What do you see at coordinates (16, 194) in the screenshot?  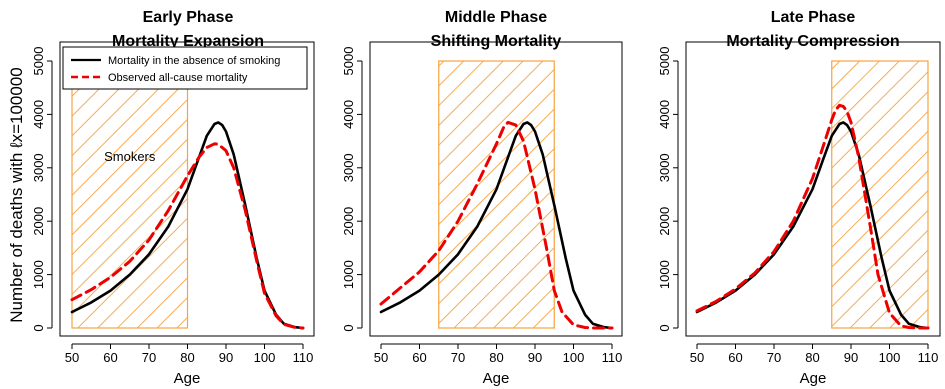 I see `y-axis-label: Number of deaths with ℓx=100000` at bounding box center [16, 194].